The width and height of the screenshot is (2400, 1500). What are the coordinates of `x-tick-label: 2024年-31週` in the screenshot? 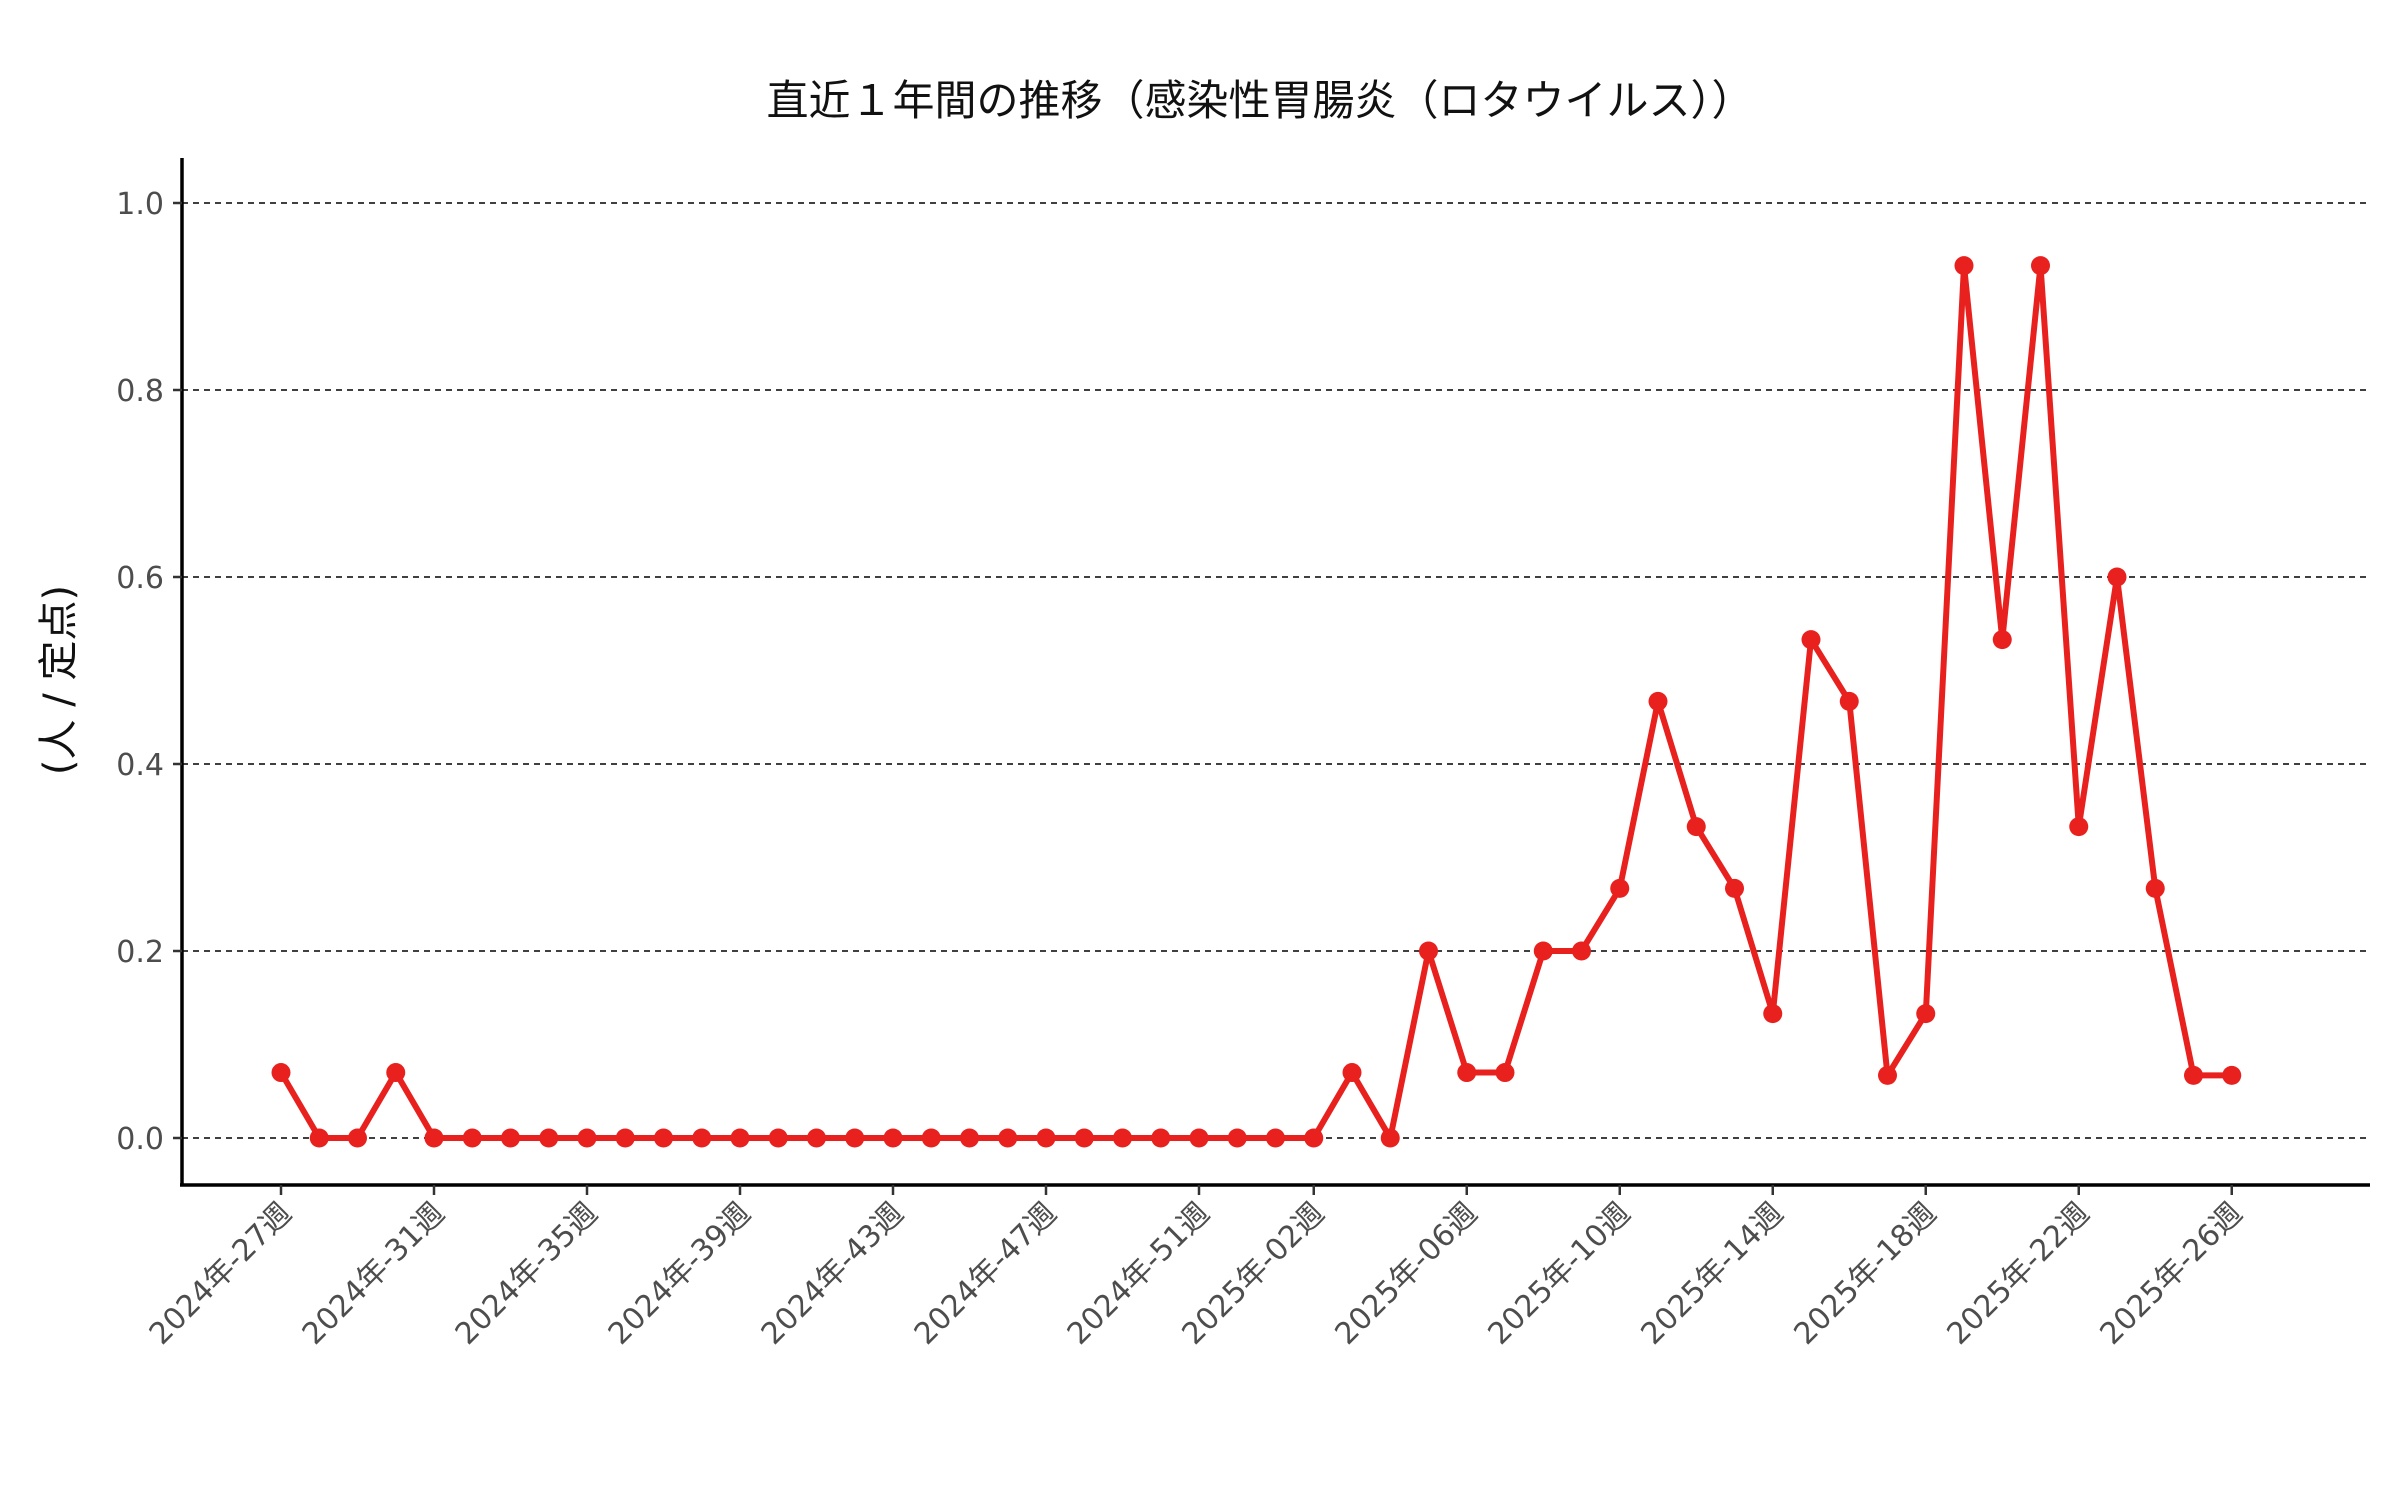 It's located at (374, 1274).